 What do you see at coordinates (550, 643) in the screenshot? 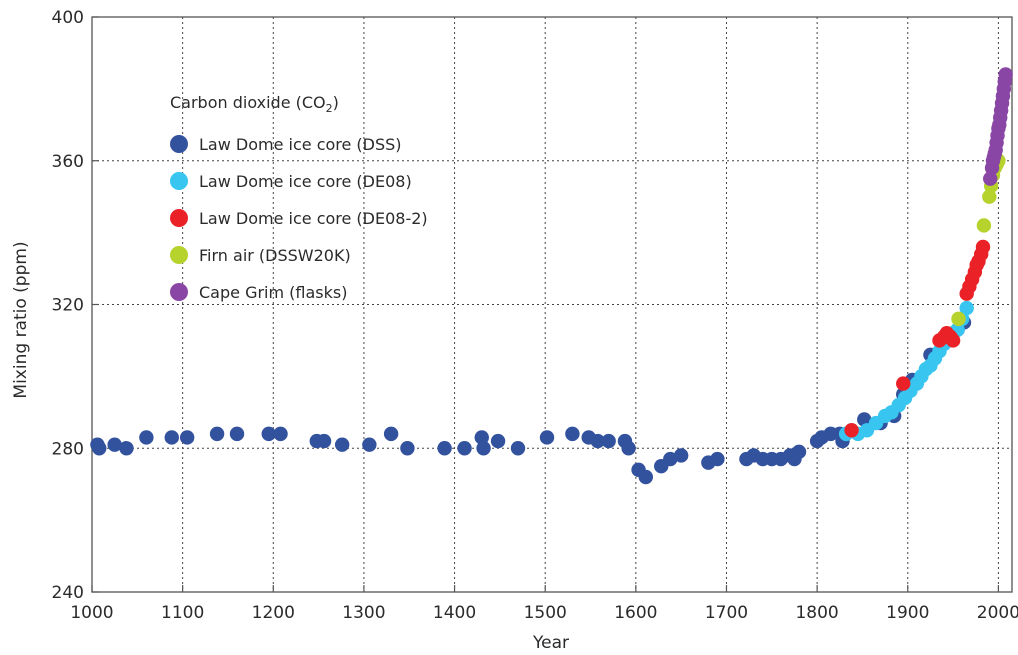
I see `x-axis-label: Year` at bounding box center [550, 643].